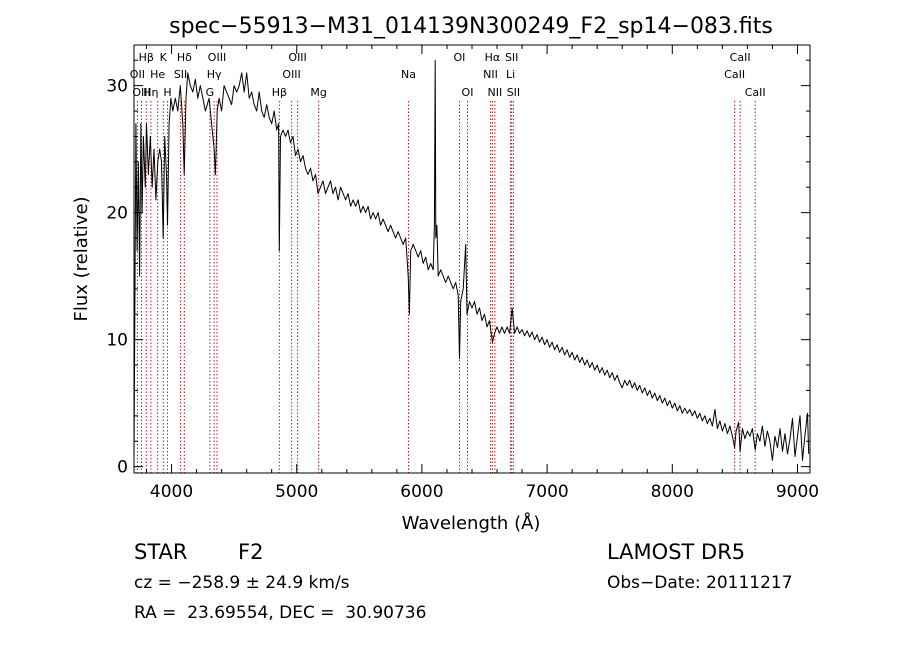  Describe the element at coordinates (546, 492) in the screenshot. I see `x-tick-label: 7000` at that location.